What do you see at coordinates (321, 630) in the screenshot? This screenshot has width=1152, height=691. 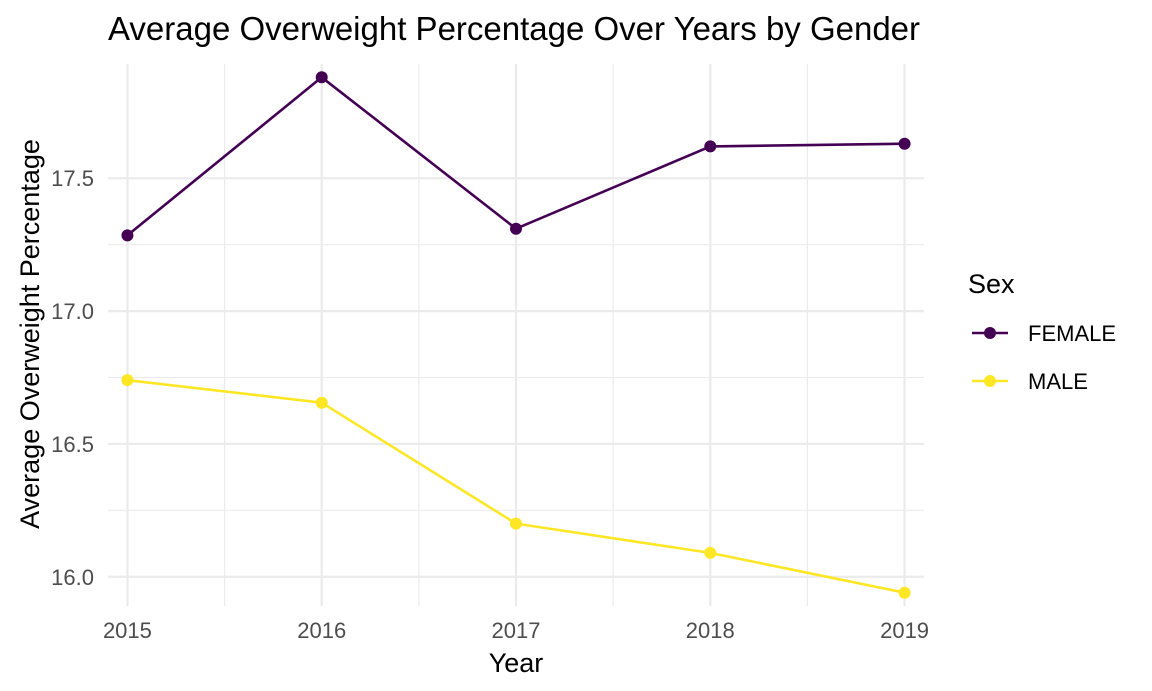 I see `x-tick-label: 2016` at bounding box center [321, 630].